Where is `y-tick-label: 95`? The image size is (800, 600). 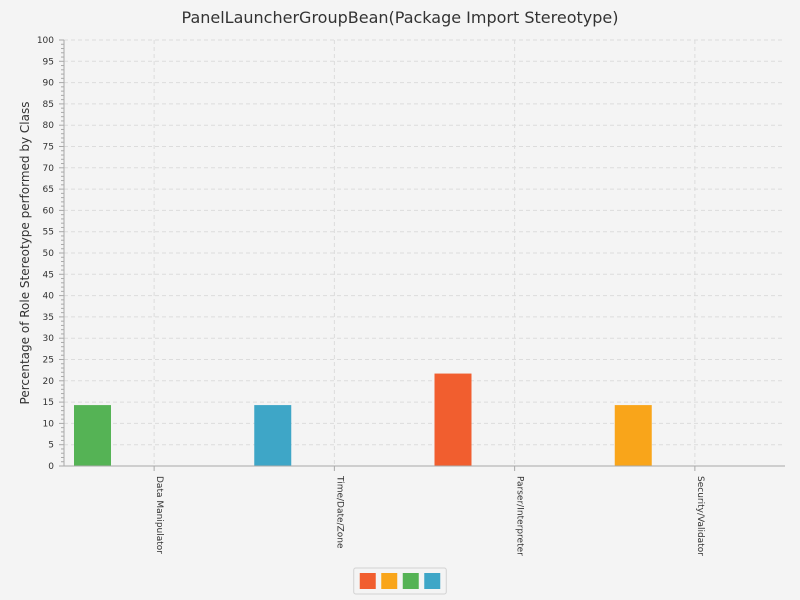 y-tick-label: 95 is located at coordinates (48, 62).